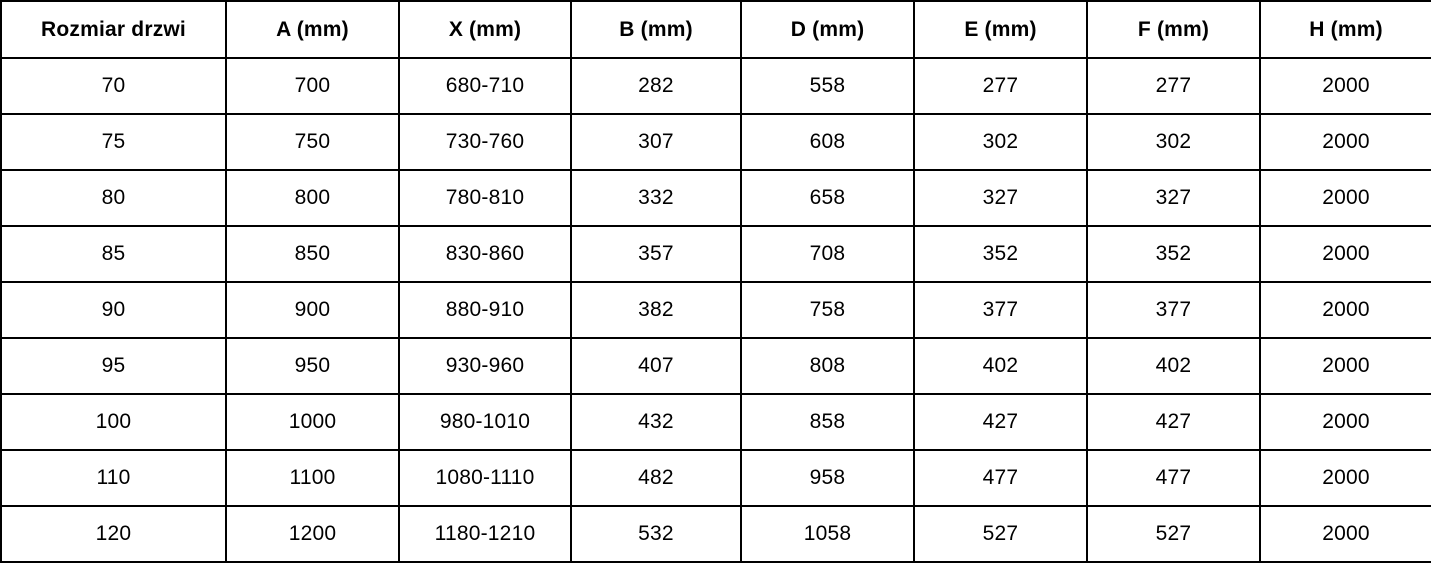 This screenshot has height=563, width=1431. What do you see at coordinates (827, 86) in the screenshot?
I see `cell-d: 558` at bounding box center [827, 86].